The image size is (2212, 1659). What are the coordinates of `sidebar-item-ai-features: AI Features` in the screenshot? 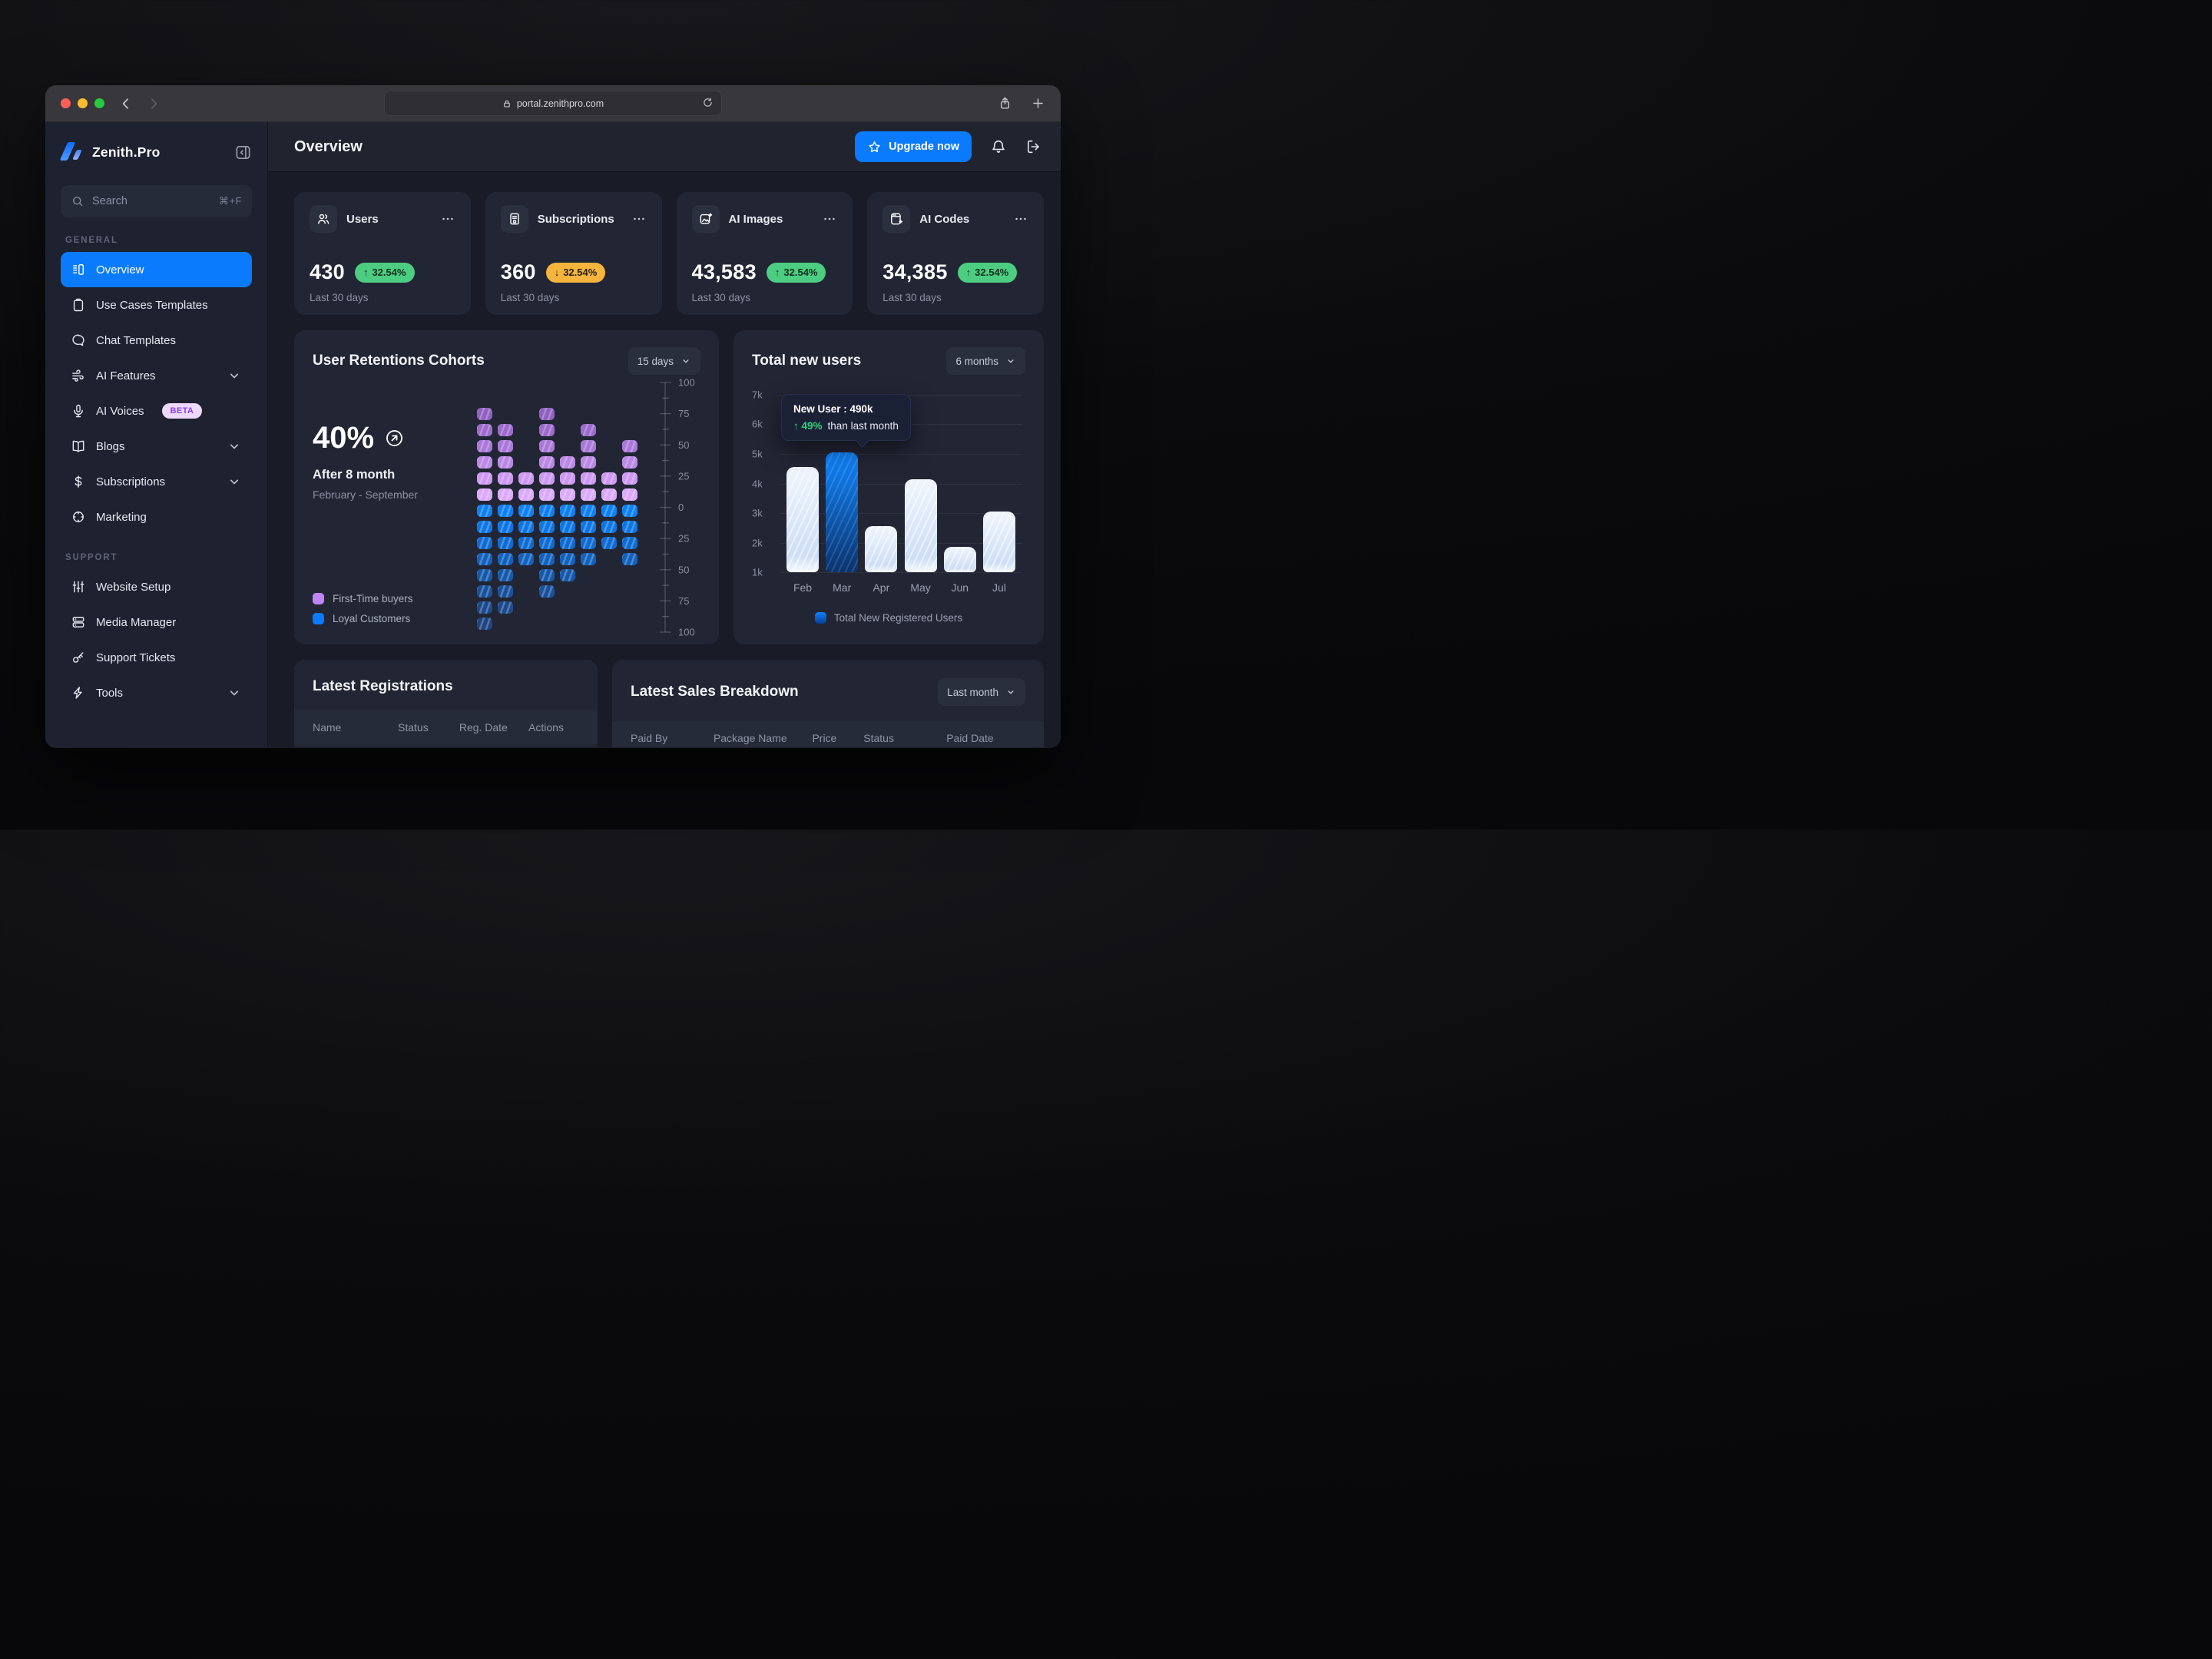 It's located at (157, 376).